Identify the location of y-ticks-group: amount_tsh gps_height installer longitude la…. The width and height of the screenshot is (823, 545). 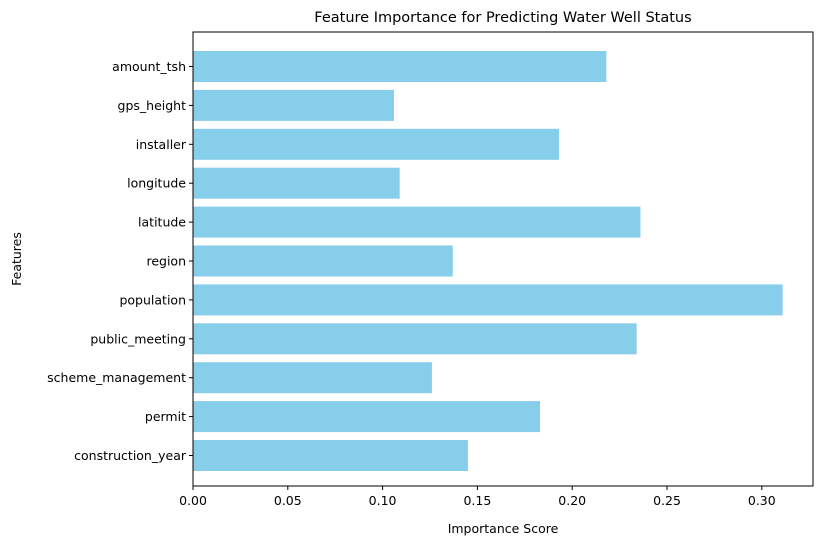
(120, 261).